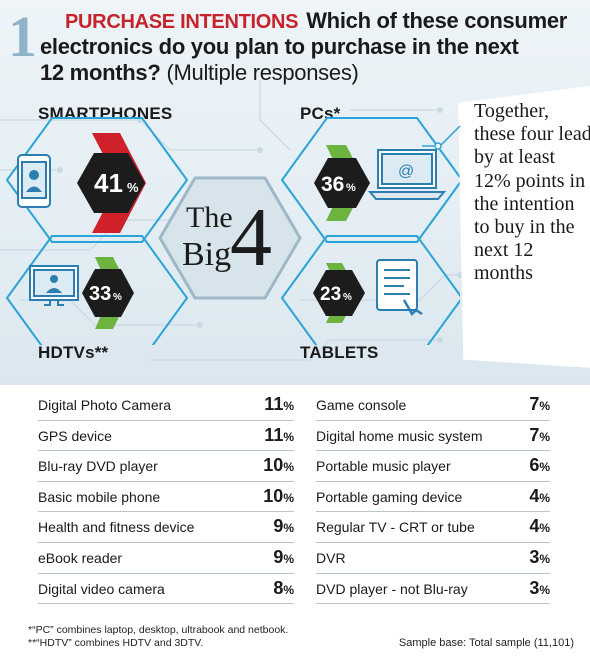 The image size is (590, 669). I want to click on table-row: Regular TV - CRT or tube 4%, so click(433, 527).